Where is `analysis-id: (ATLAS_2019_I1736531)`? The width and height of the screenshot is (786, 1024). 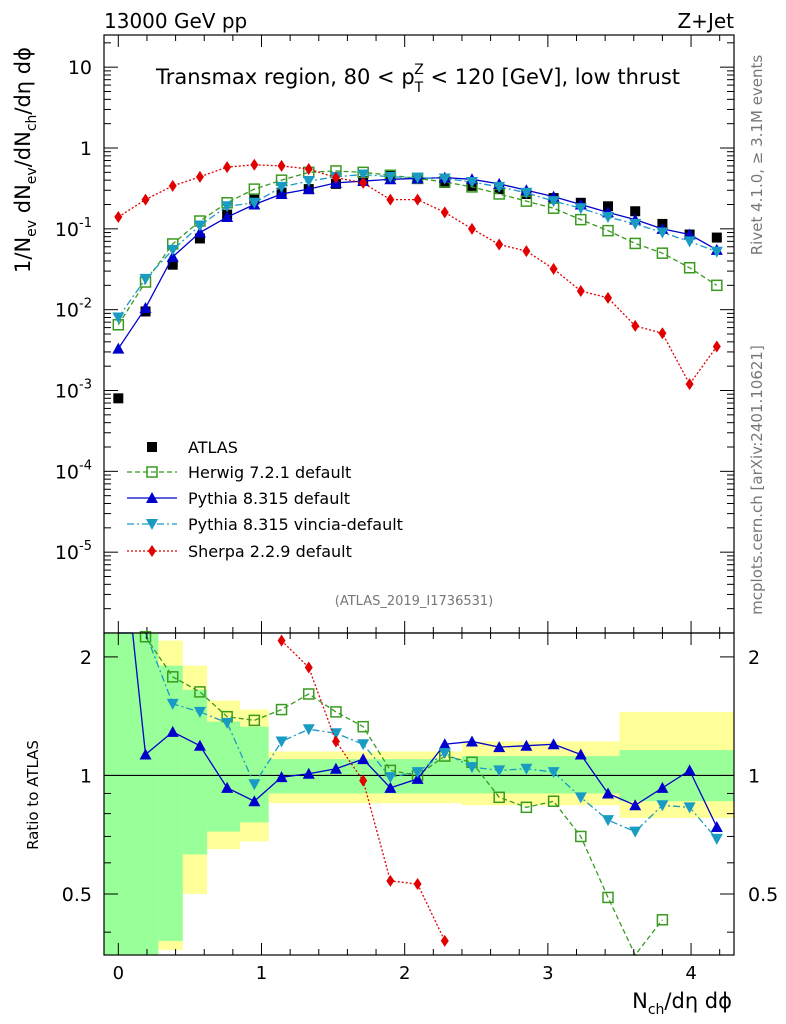 analysis-id: (ATLAS_2019_I1736531) is located at coordinates (414, 601).